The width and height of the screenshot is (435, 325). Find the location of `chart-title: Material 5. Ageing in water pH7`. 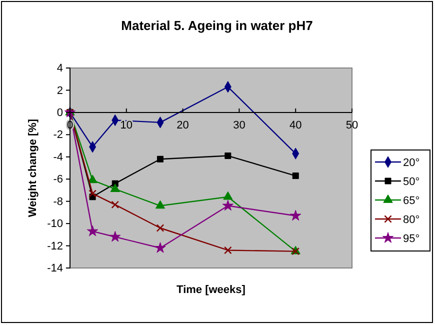

chart-title: Material 5. Ageing in water pH7 is located at coordinates (217, 25).